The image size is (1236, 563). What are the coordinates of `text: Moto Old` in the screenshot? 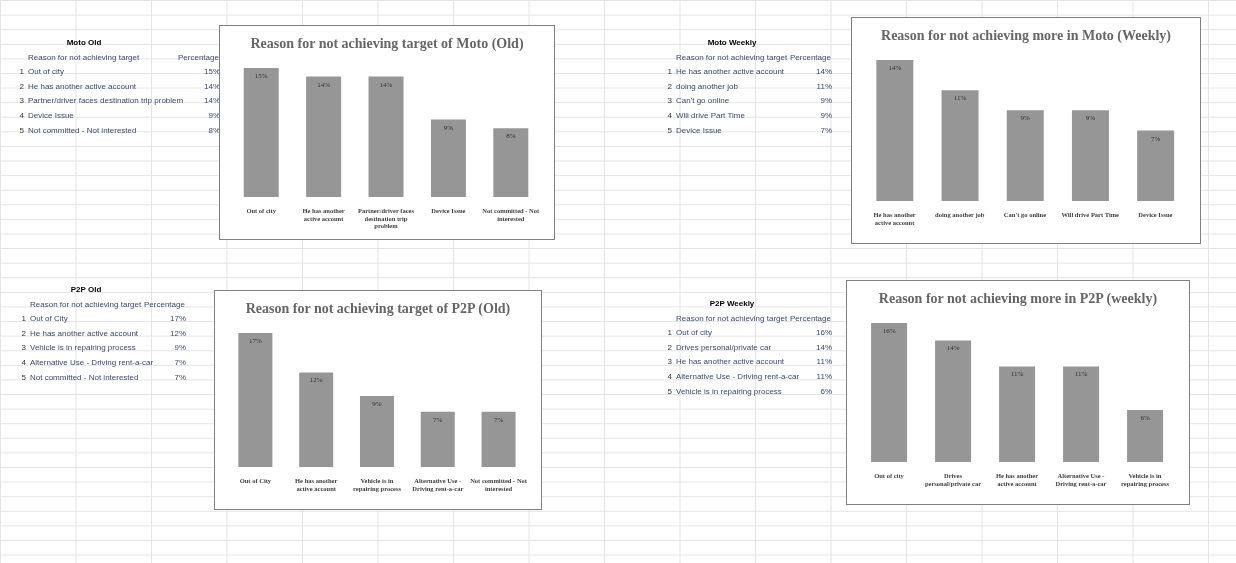 It's located at (84, 43).